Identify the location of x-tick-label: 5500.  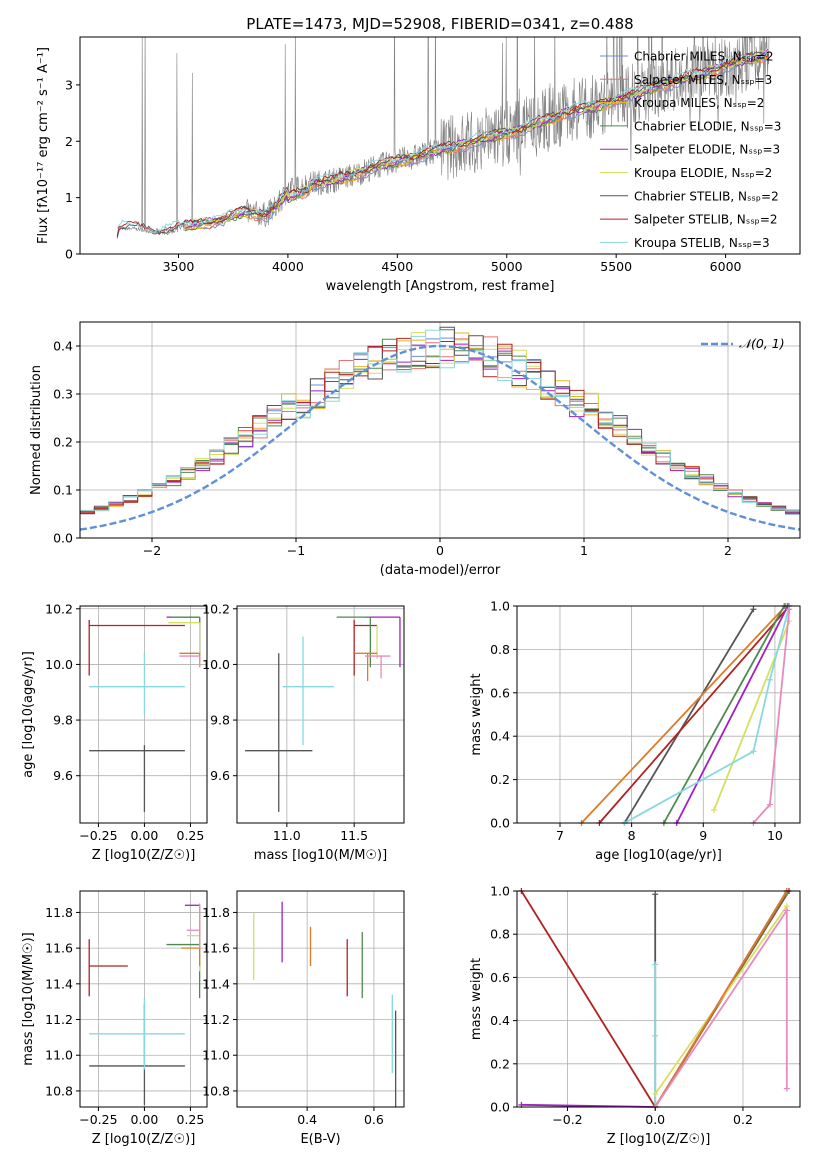
(616, 266).